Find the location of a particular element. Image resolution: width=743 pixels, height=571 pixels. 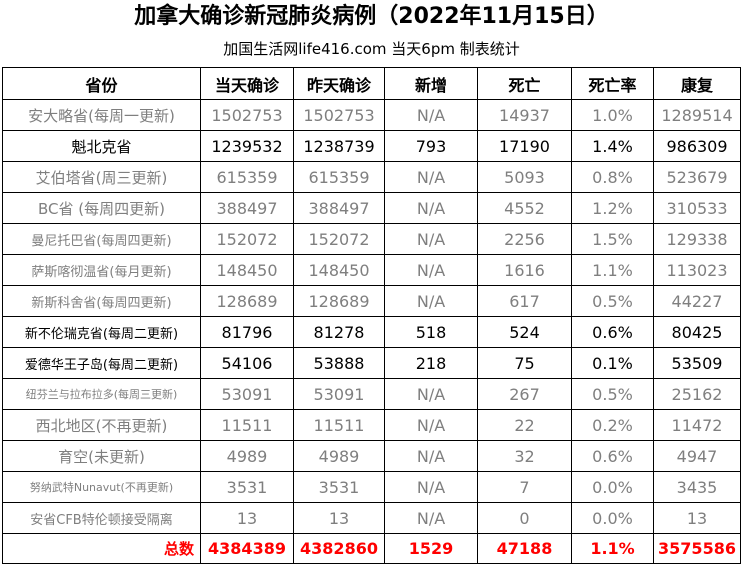

recovered-cell: 80425 is located at coordinates (697, 332).